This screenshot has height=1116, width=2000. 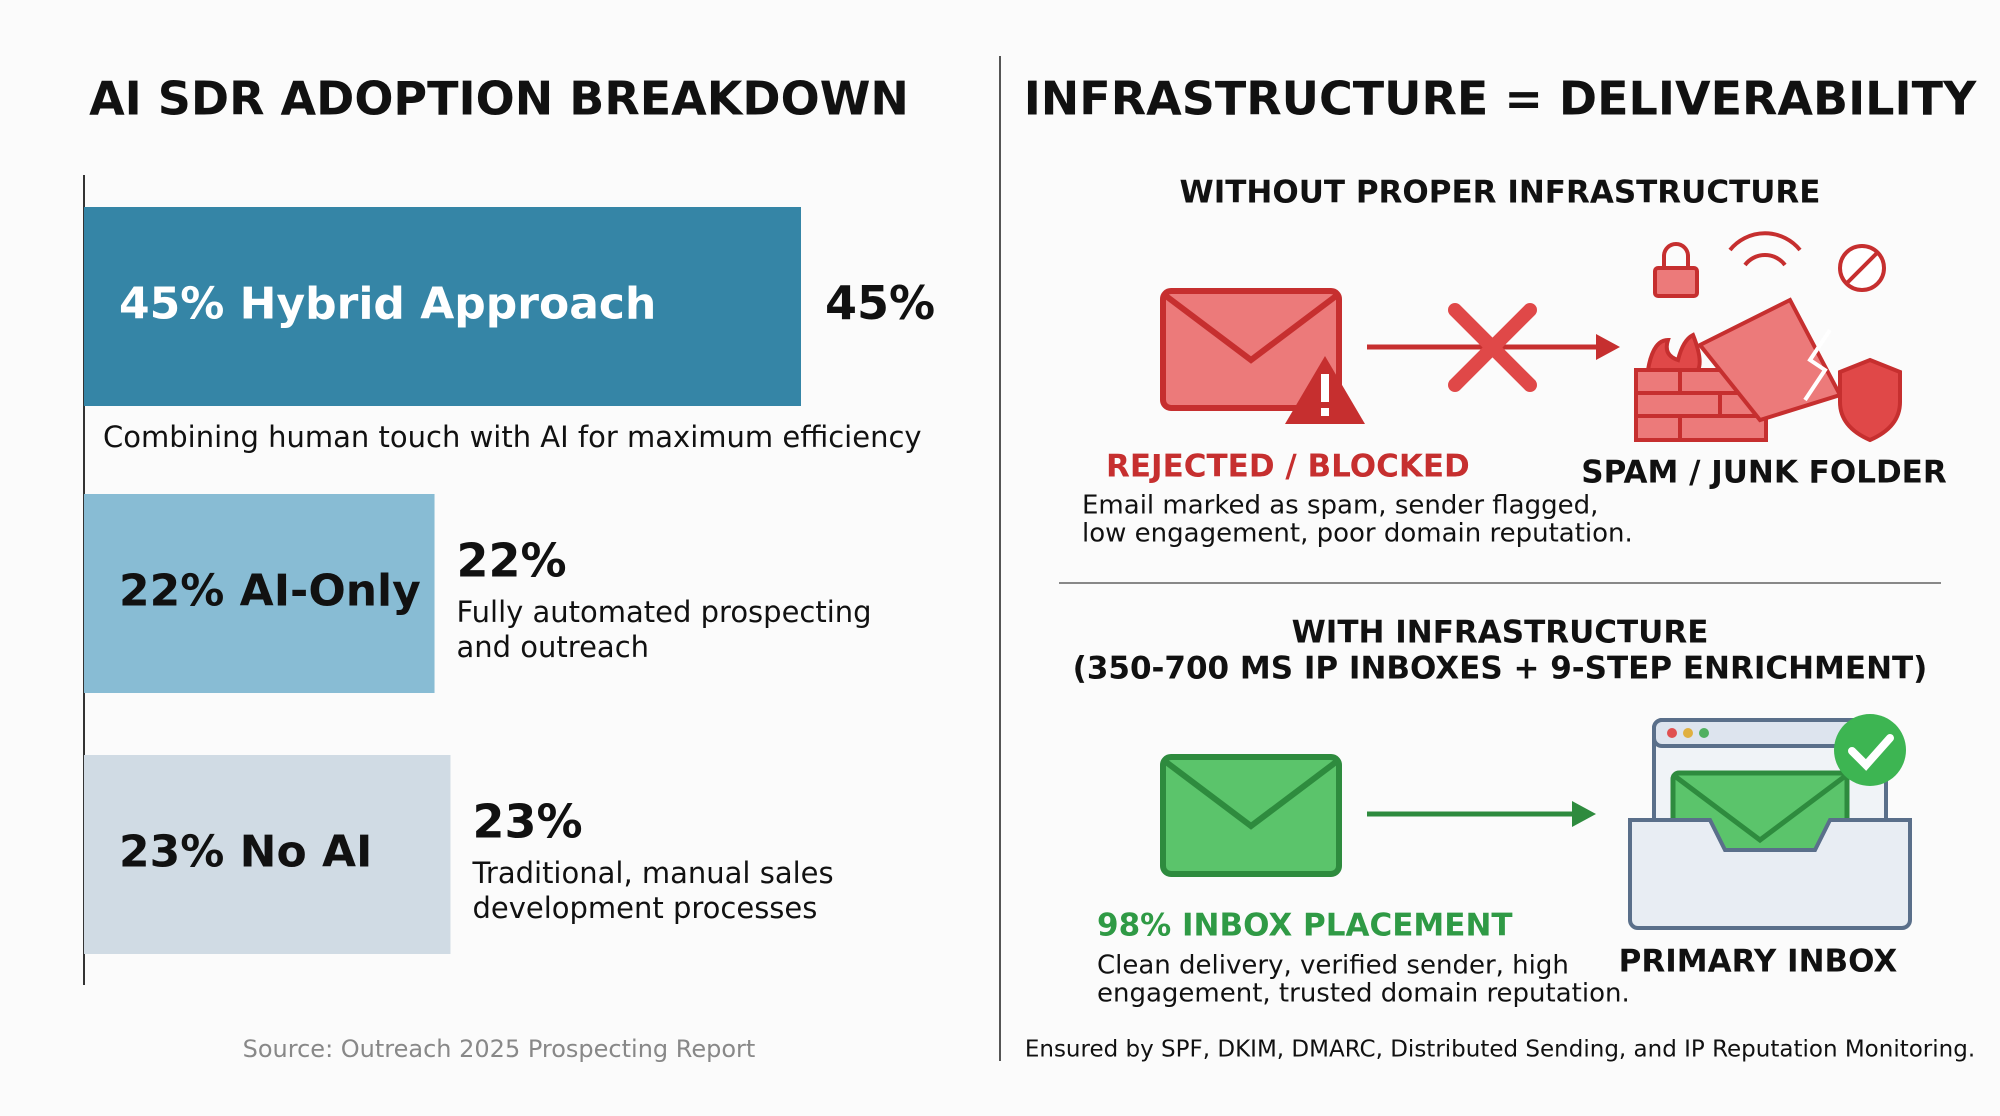 What do you see at coordinates (1340, 506) in the screenshot?
I see `without-description: Email marked as spam, sender flagged,` at bounding box center [1340, 506].